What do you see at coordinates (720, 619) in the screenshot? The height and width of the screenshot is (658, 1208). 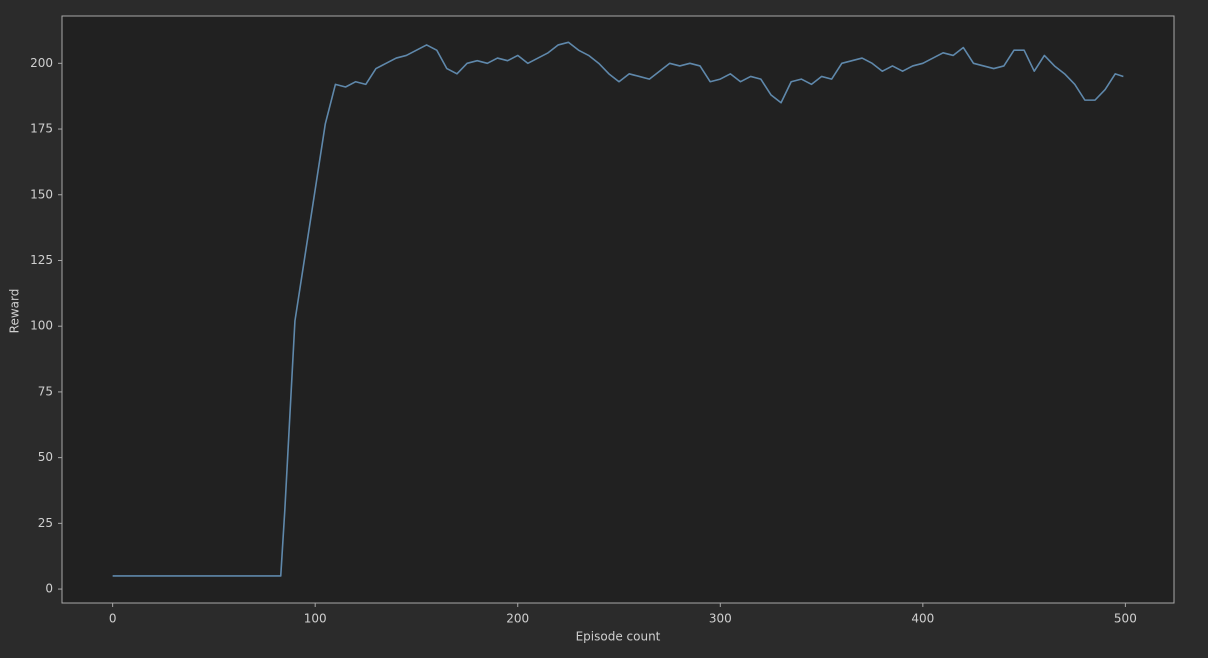 I see `x-tick-label: 300` at bounding box center [720, 619].